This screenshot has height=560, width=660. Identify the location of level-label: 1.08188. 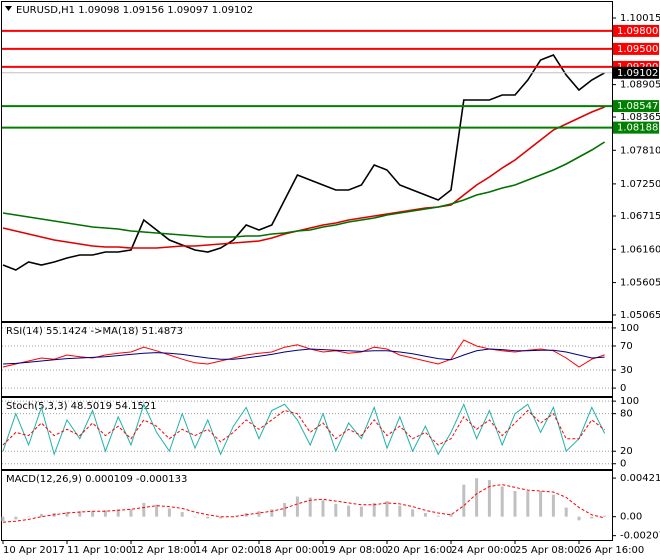
(637, 128).